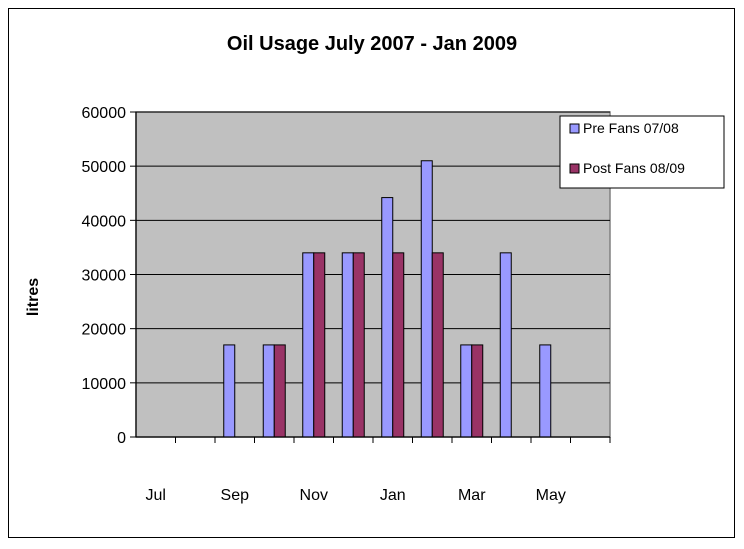 This screenshot has width=744, height=549. What do you see at coordinates (477, 391) in the screenshot?
I see `bar-post-fans-mar` at bounding box center [477, 391].